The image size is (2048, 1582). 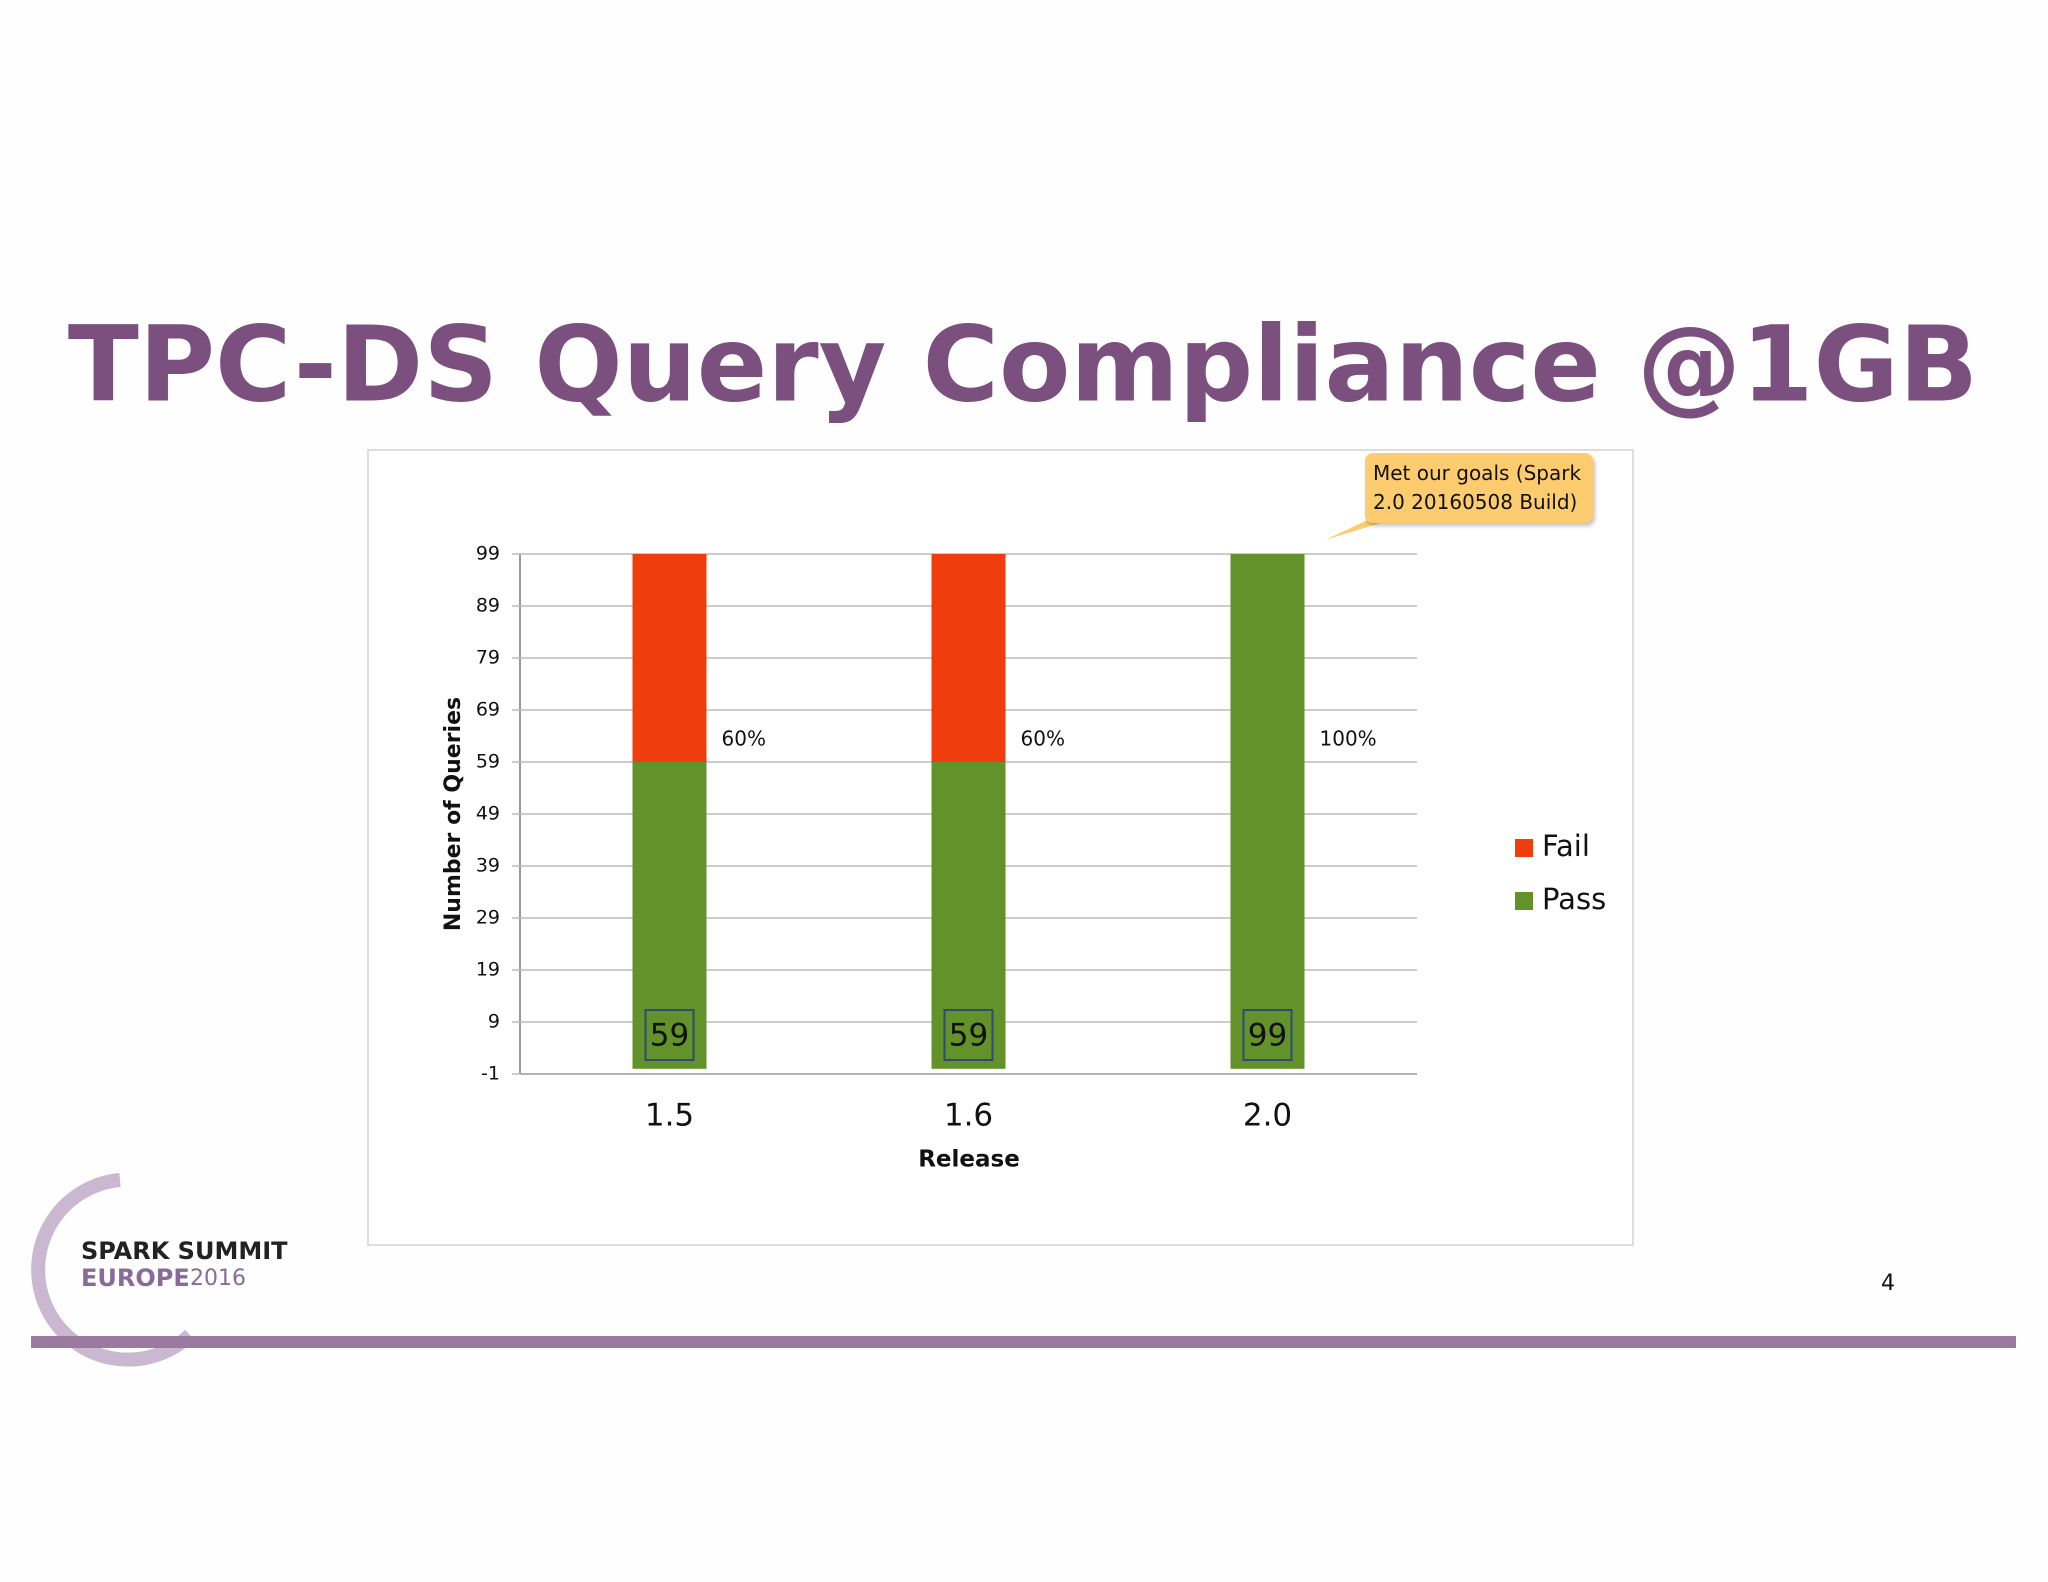 I want to click on percent-label: 100%, so click(x=1348, y=739).